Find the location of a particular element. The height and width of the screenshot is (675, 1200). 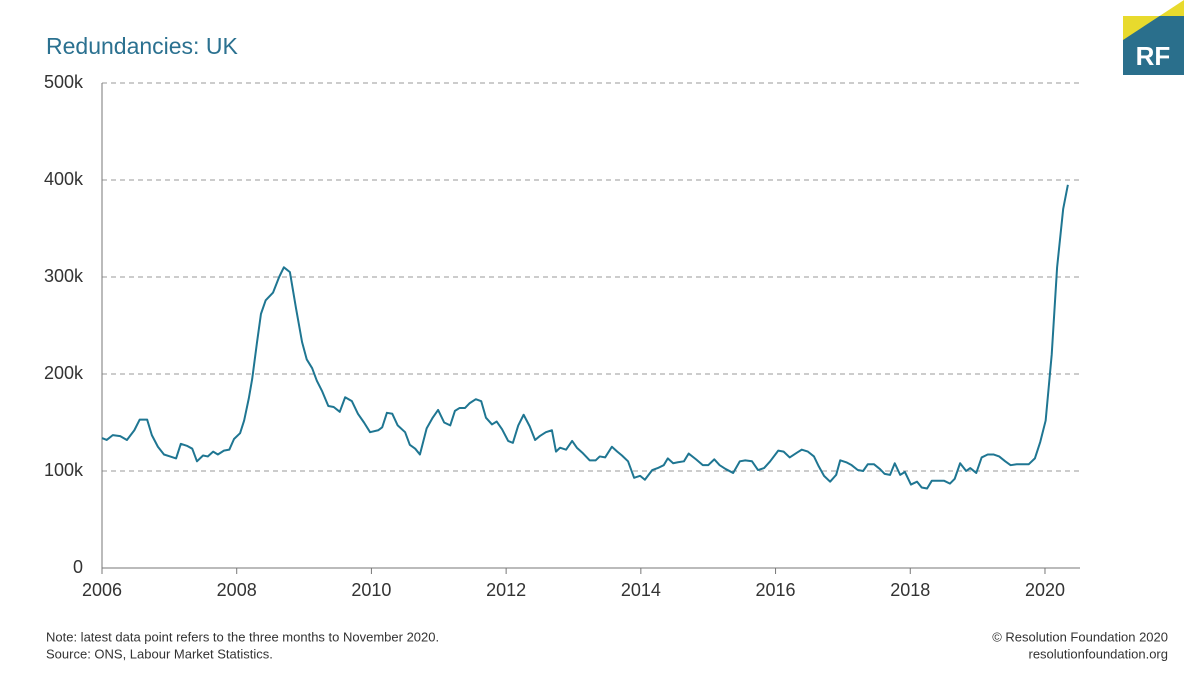

y-tick-label: 200k is located at coordinates (64, 373).